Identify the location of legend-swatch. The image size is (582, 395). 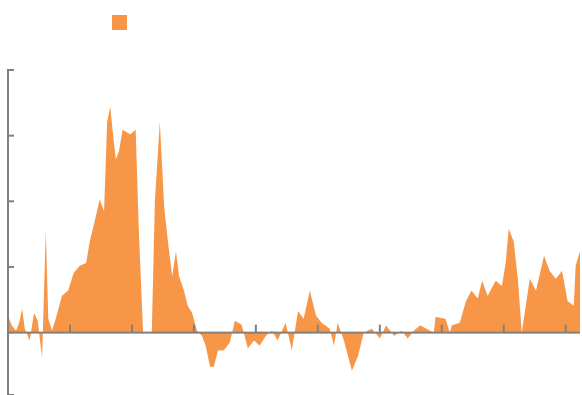
(119, 22).